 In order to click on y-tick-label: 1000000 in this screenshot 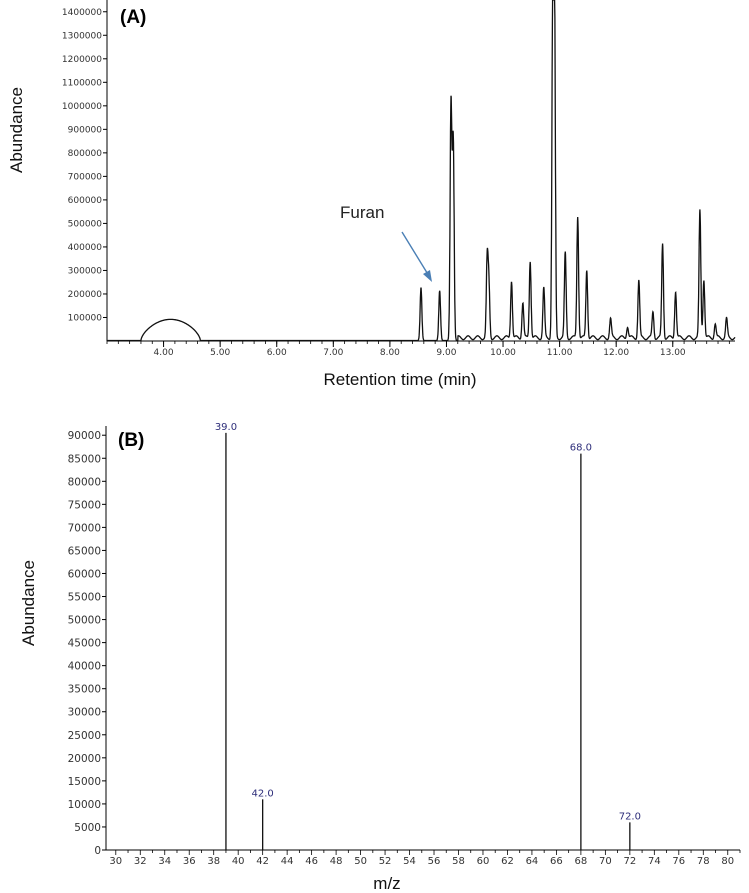, I will do `click(82, 107)`.